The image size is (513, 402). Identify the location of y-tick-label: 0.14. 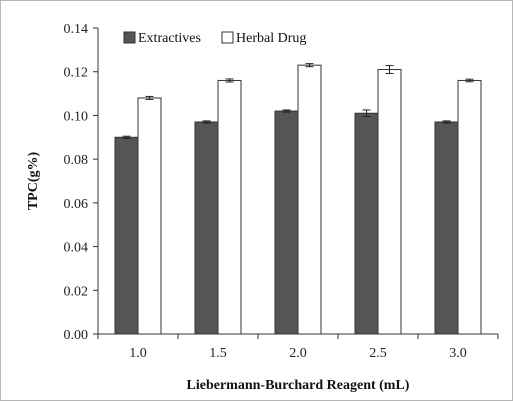
(76, 29).